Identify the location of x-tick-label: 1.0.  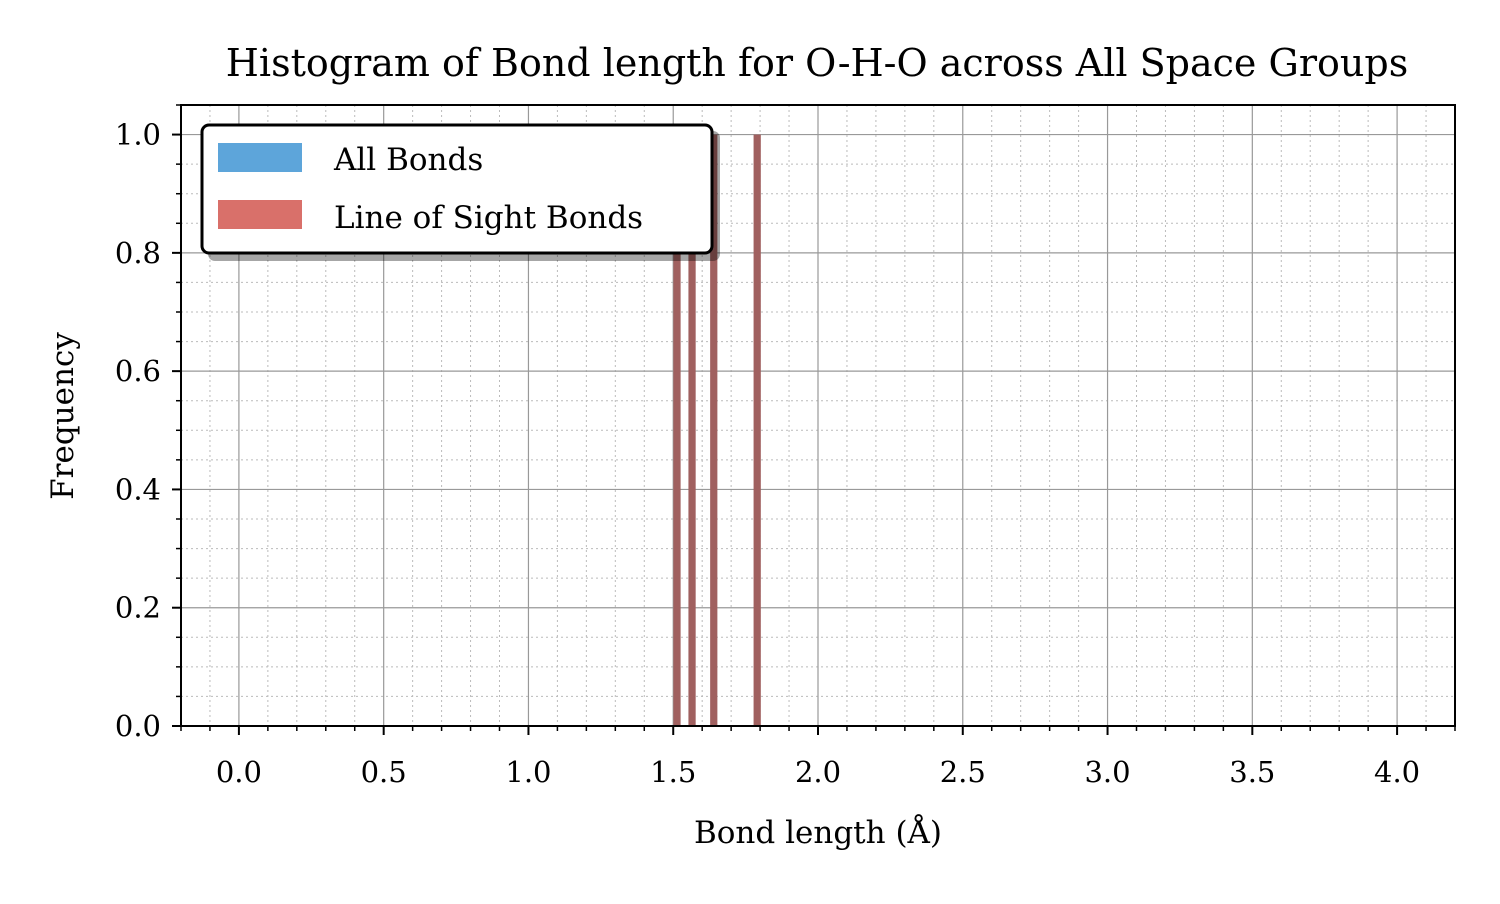
(528, 772).